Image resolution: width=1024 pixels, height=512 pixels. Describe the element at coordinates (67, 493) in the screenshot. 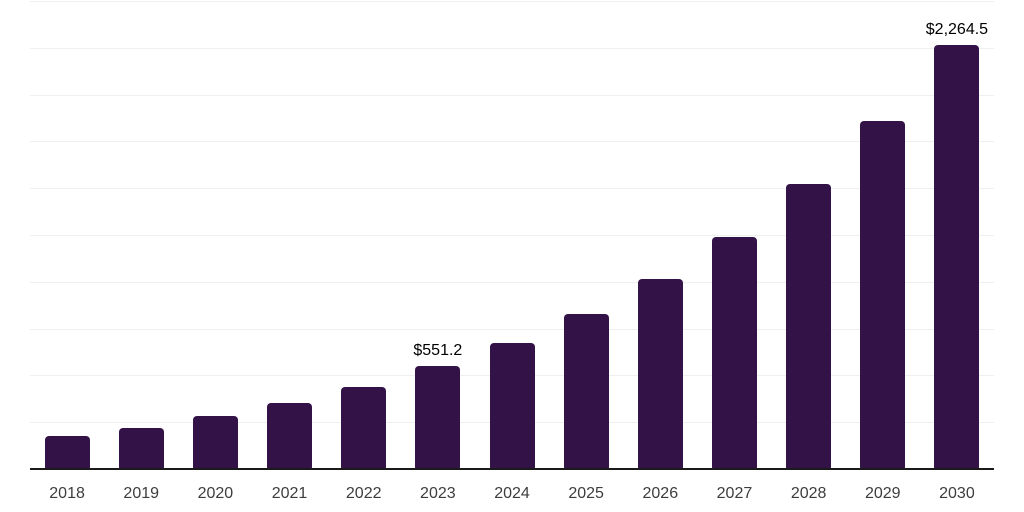

I see `x-tick-label: 2018` at that location.